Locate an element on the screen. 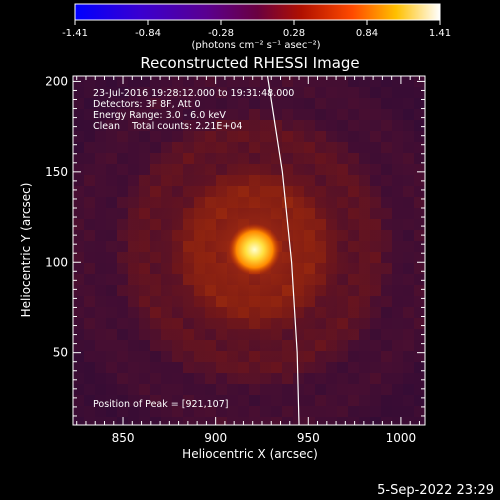 The height and width of the screenshot is (500, 500). y-tick-label: 50 is located at coordinates (60, 353).